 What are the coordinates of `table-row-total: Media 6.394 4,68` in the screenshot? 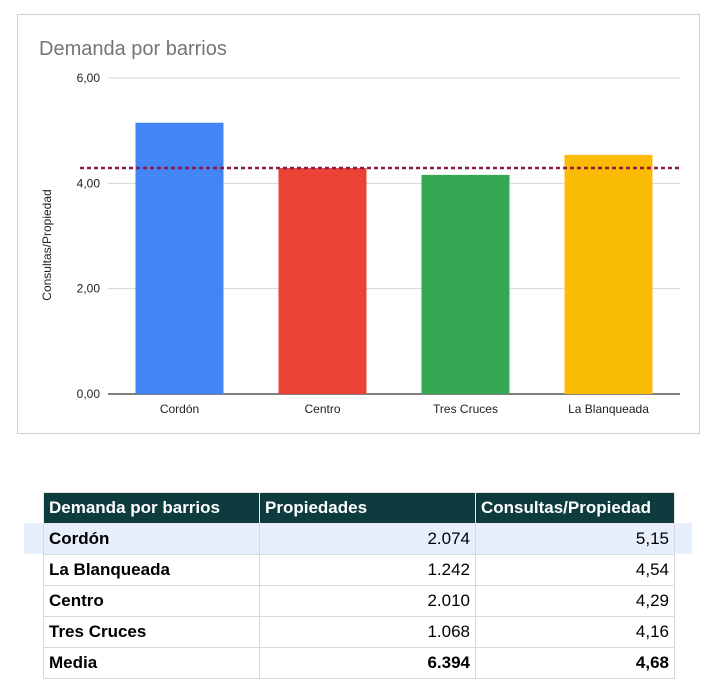 It's located at (359, 663).